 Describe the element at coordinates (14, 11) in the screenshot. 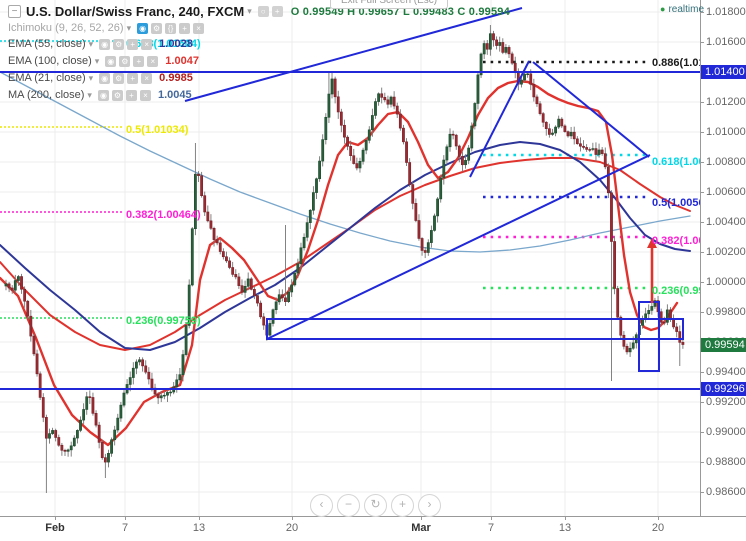

I see `collapse-legend-icon: −` at that location.